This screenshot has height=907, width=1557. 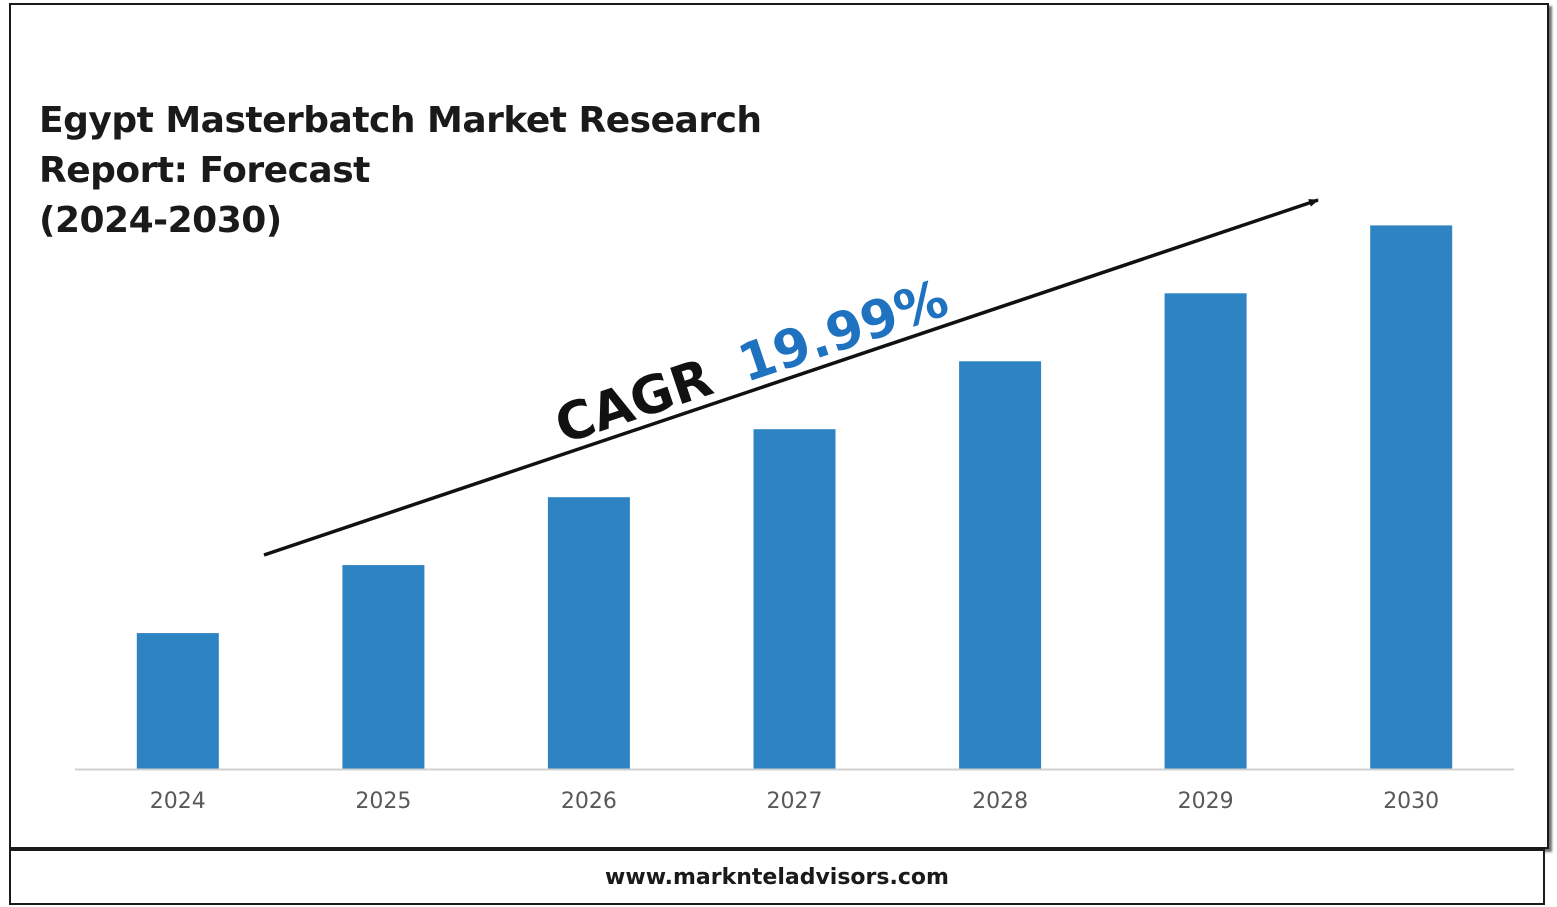 I want to click on bar-2025, so click(x=383, y=667).